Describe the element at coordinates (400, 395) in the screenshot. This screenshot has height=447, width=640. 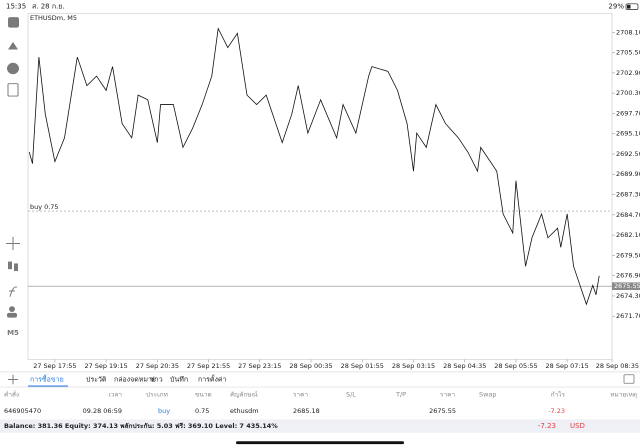
I see `table-header: T/P` at that location.